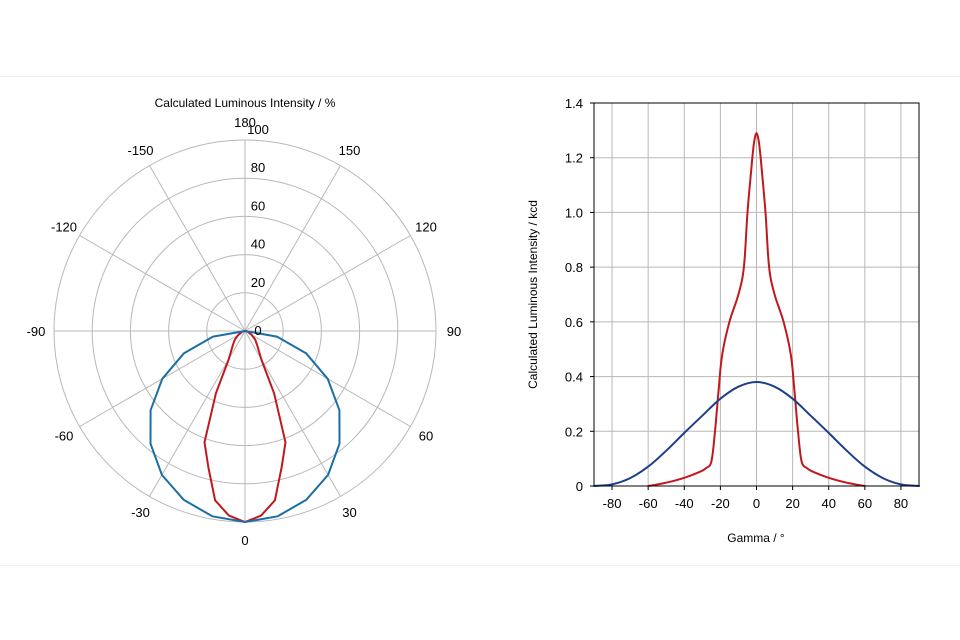 The height and width of the screenshot is (640, 960). I want to click on y-tick-label: 0.2, so click(574, 431).